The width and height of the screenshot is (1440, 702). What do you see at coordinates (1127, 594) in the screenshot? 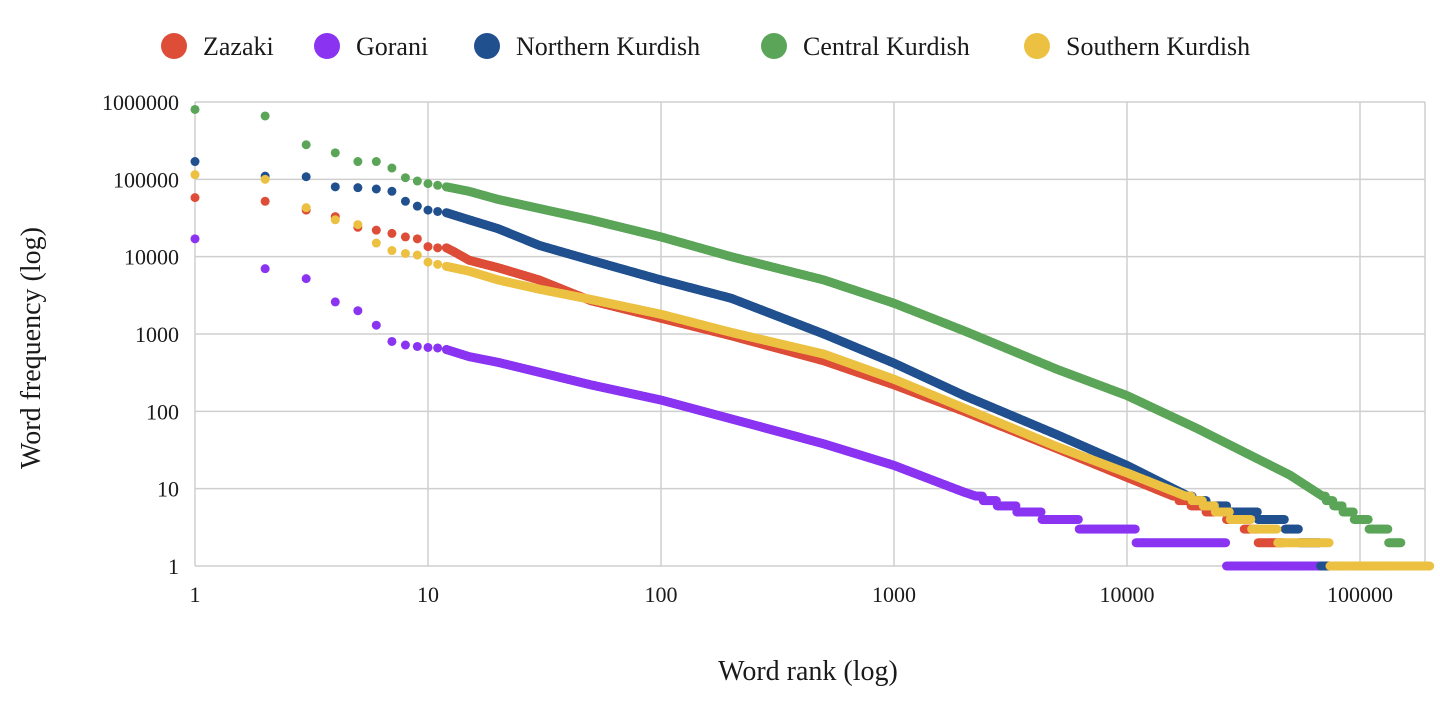
I see `x-tick-label: 10000` at bounding box center [1127, 594].